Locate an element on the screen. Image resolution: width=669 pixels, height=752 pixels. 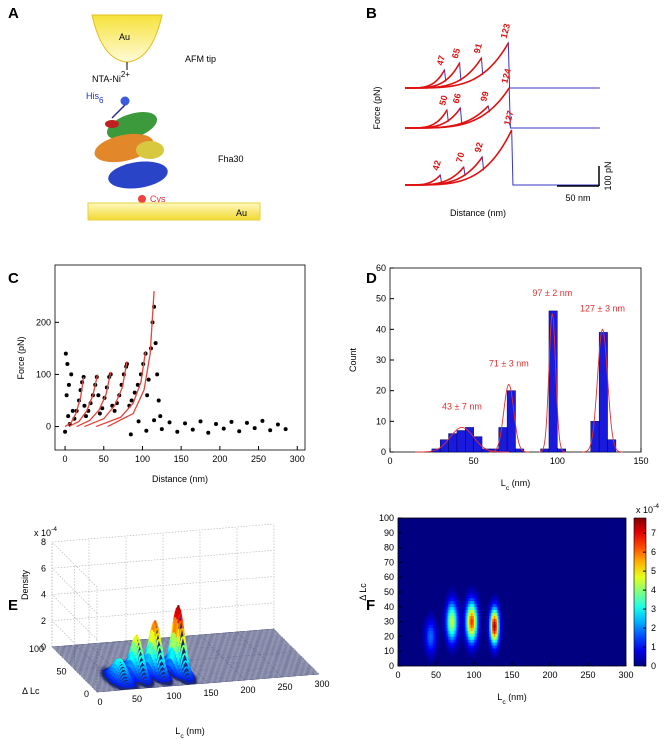
peak-label: 92 is located at coordinates (479, 147).